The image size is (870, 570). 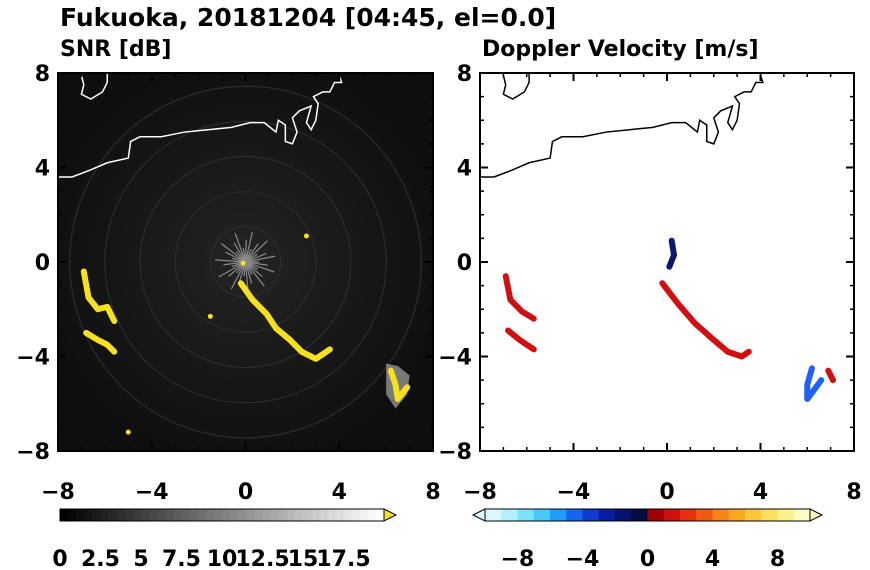 What do you see at coordinates (140, 558) in the screenshot?
I see `colorbar-tick-label: 5` at bounding box center [140, 558].